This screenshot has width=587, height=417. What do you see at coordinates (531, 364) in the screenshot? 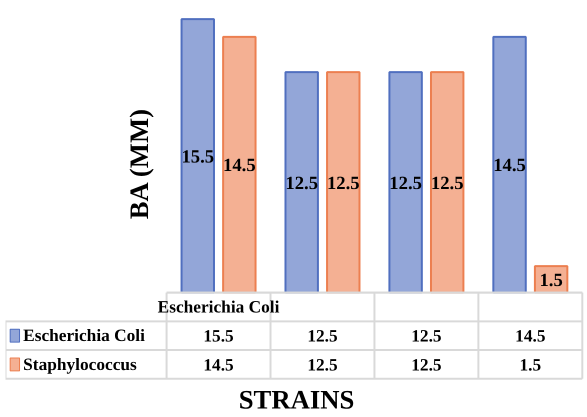
I see `data-label: 1.5` at bounding box center [531, 364].